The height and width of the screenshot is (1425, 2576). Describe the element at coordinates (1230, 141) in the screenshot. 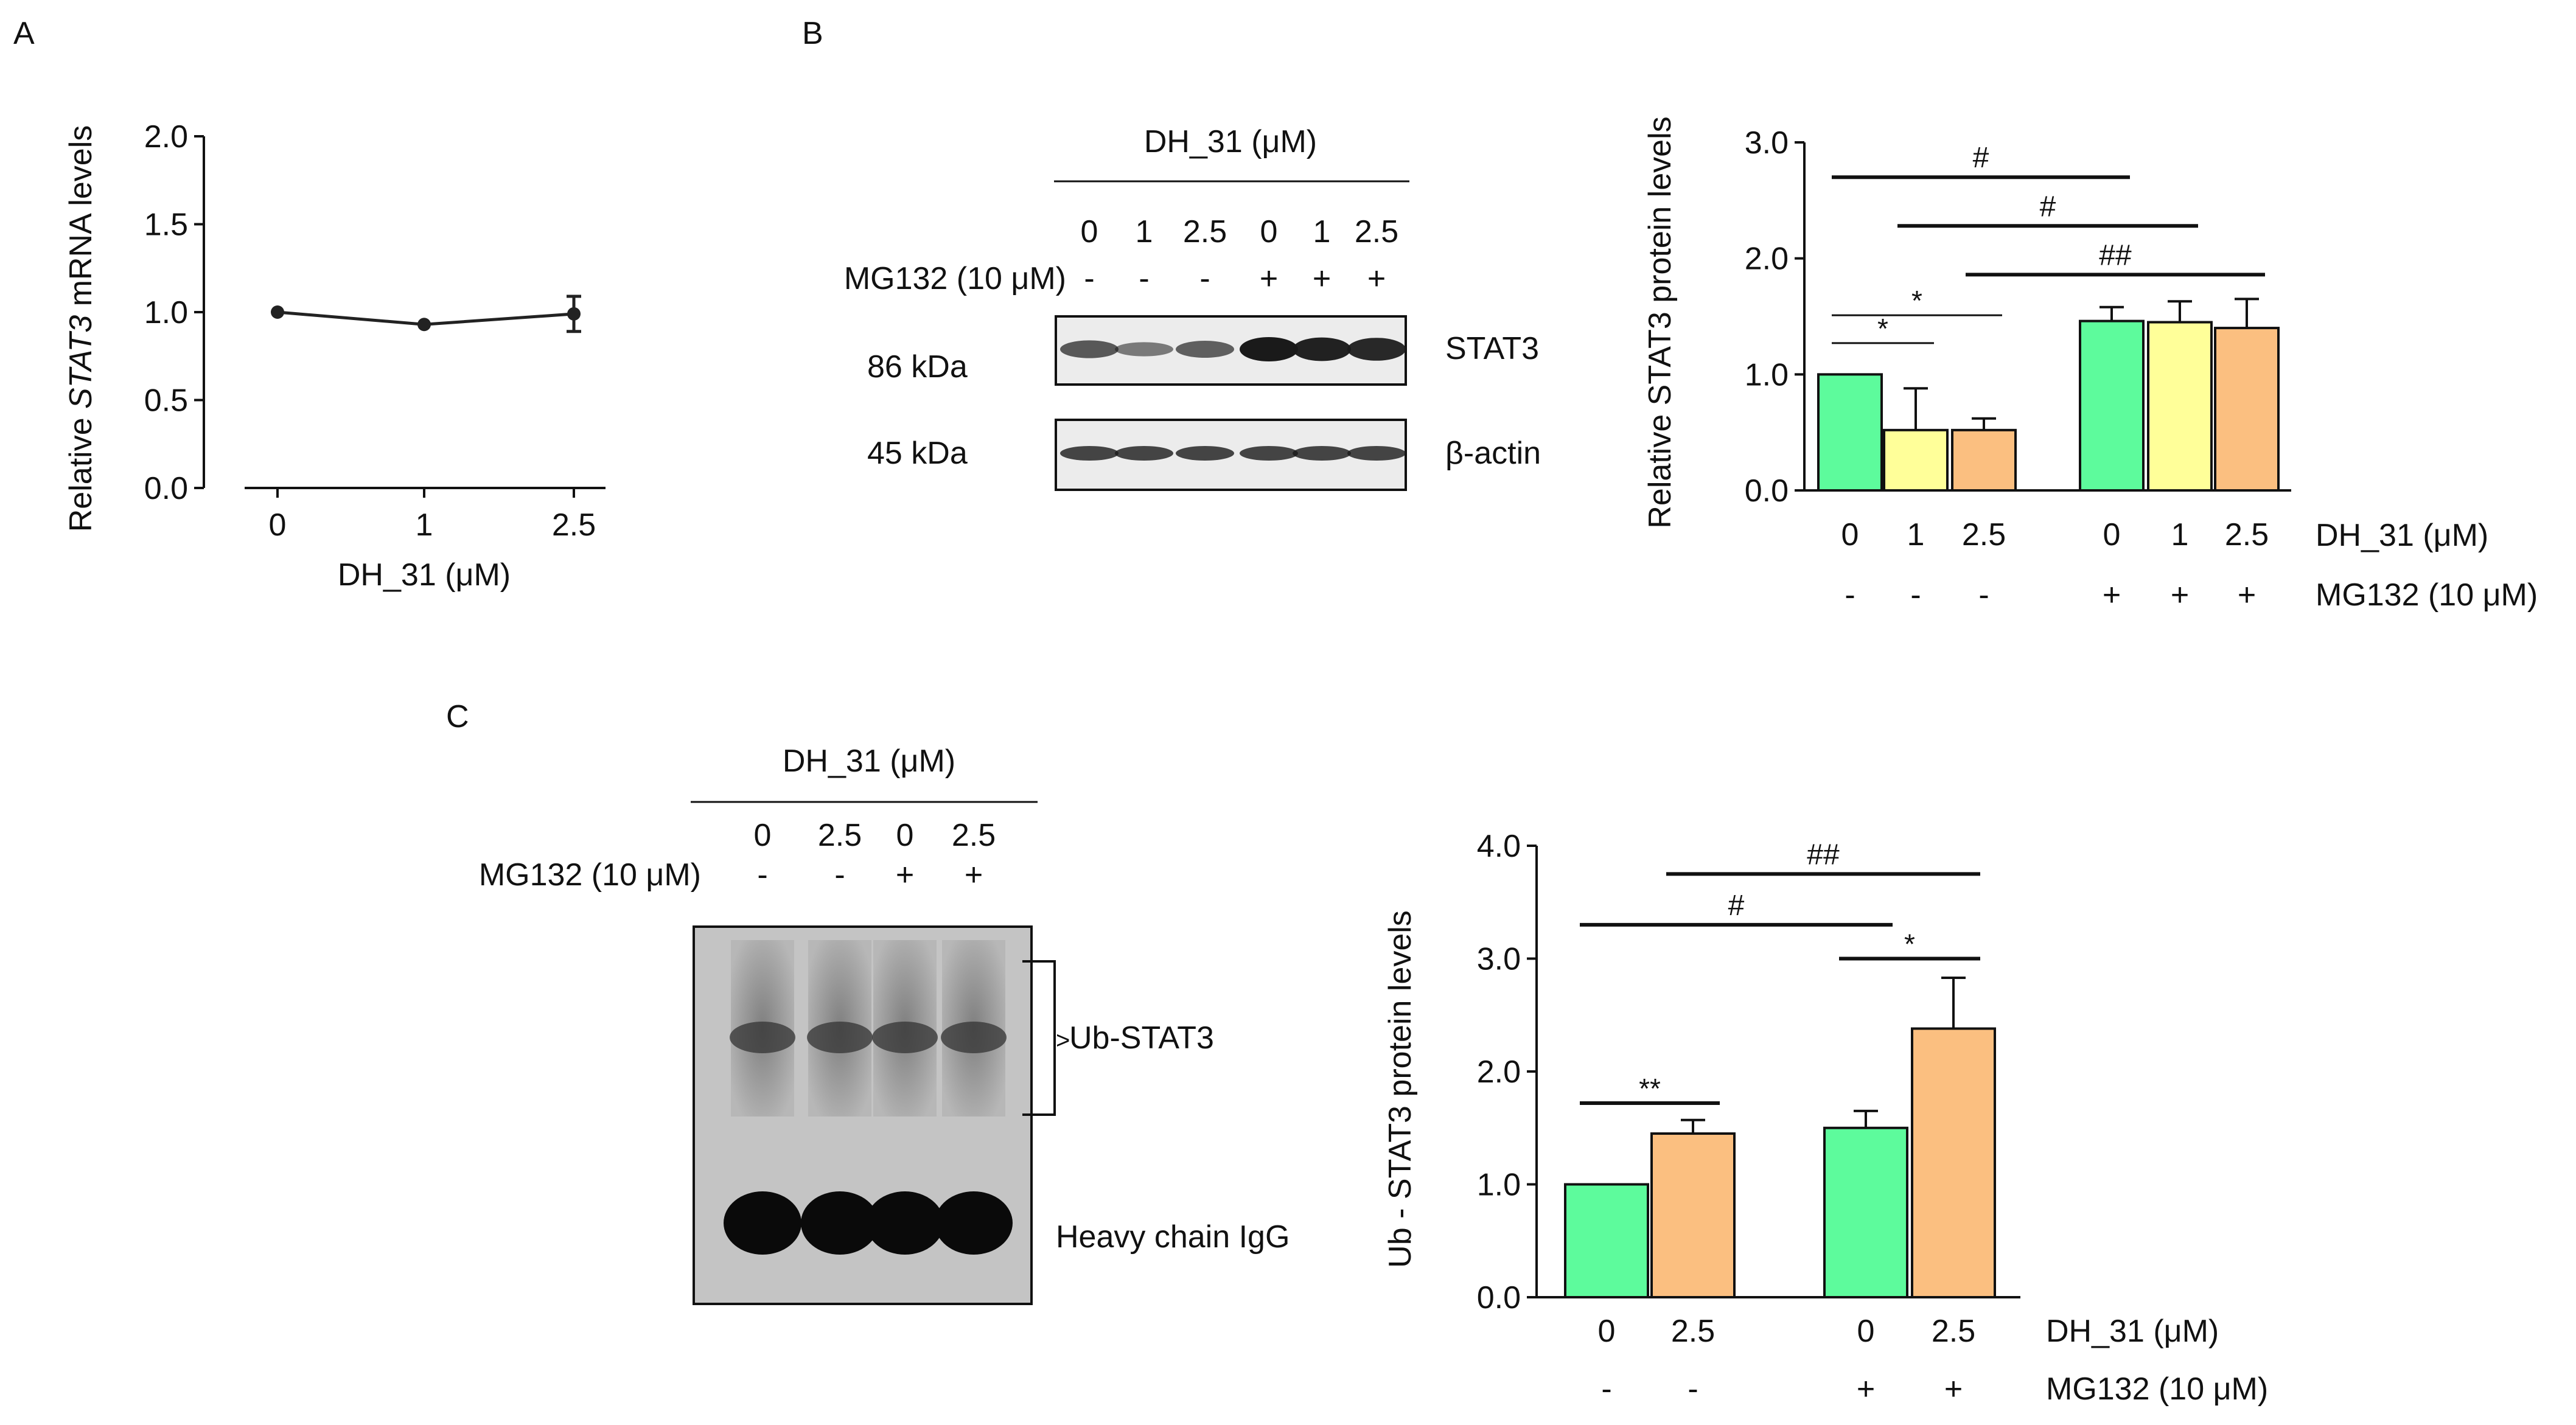

I see `blot-b-header: DH_31 (μM)` at that location.